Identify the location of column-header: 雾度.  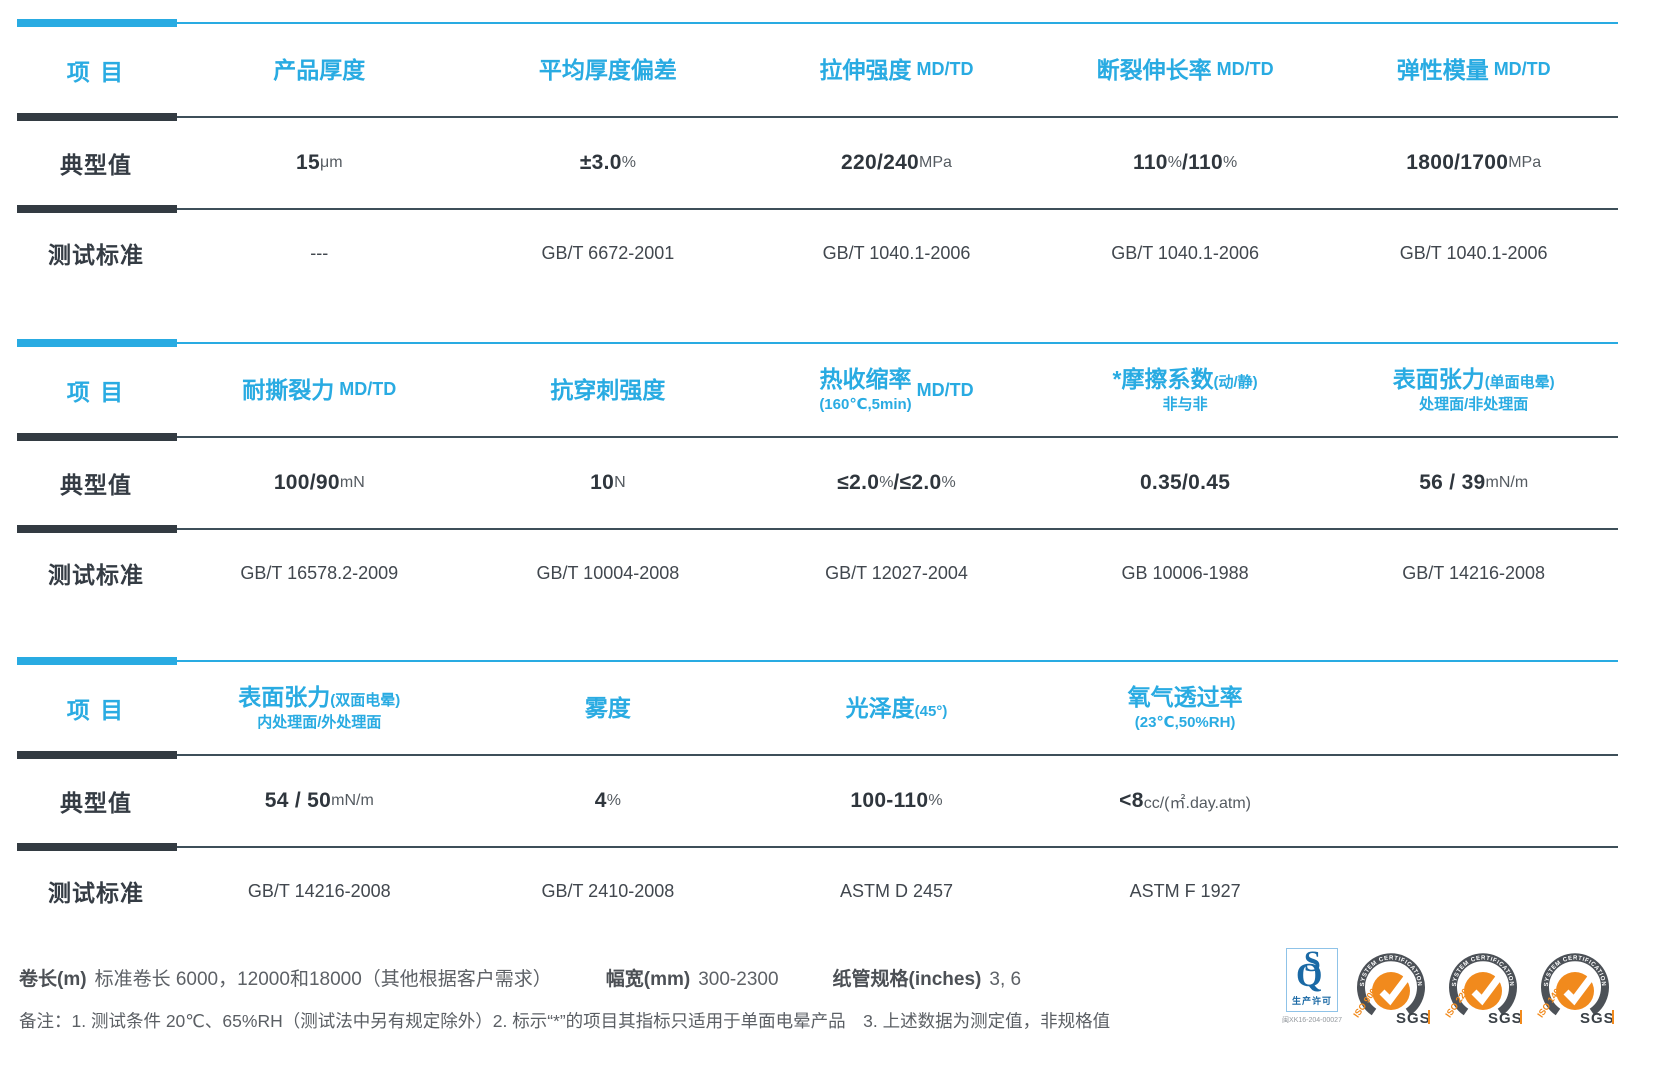
(608, 708).